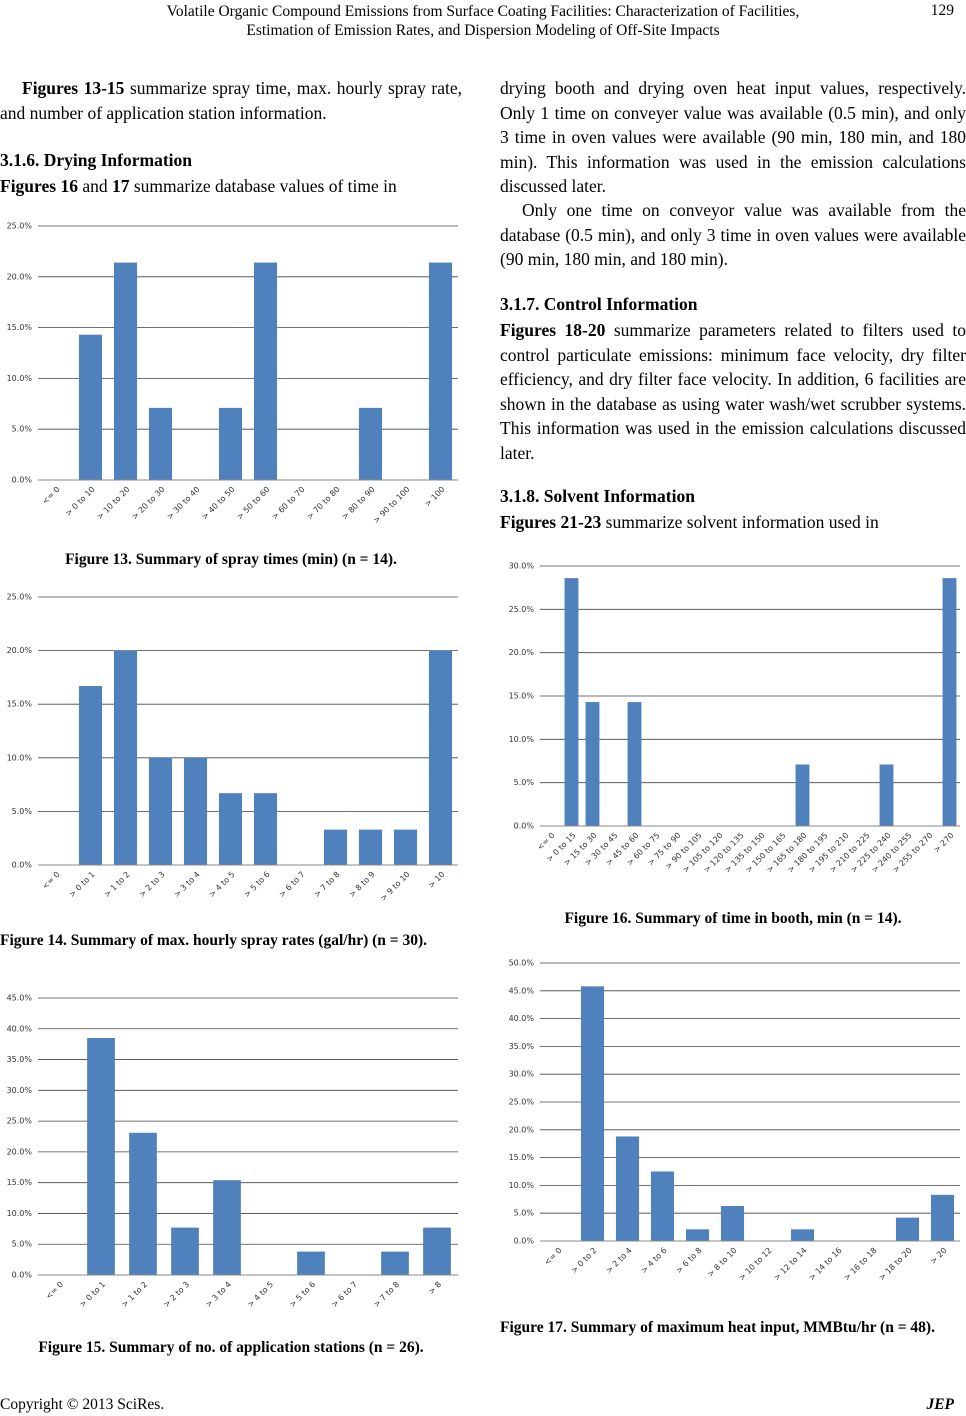 Image resolution: width=966 pixels, height=1416 pixels. I want to click on x-tick-label: > 100, so click(435, 497).